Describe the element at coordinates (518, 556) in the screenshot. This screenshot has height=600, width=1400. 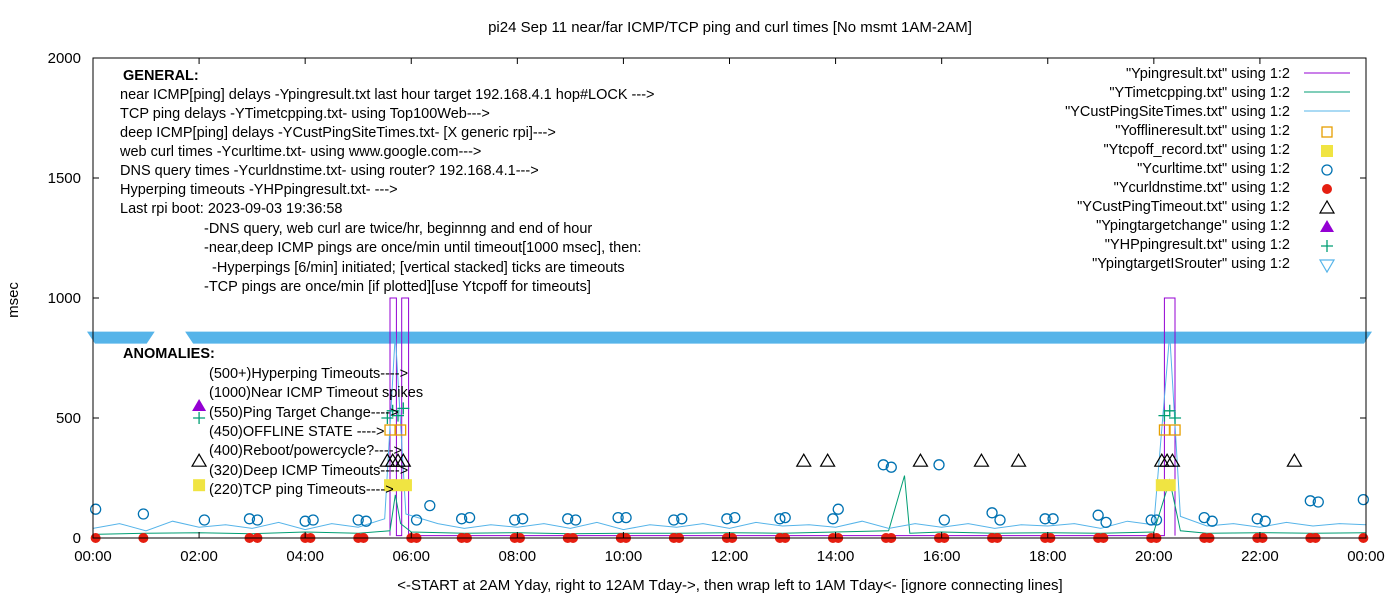
I see `x-tick-label: 08:00` at that location.